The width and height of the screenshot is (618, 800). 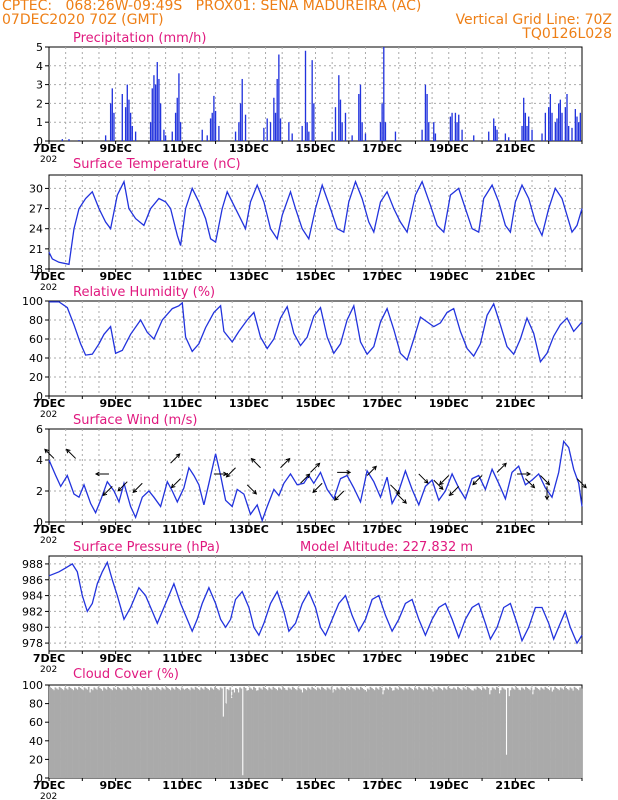 What do you see at coordinates (533, 20) in the screenshot?
I see `header-grid-note: Vertical Grid Line: 70Z` at bounding box center [533, 20].